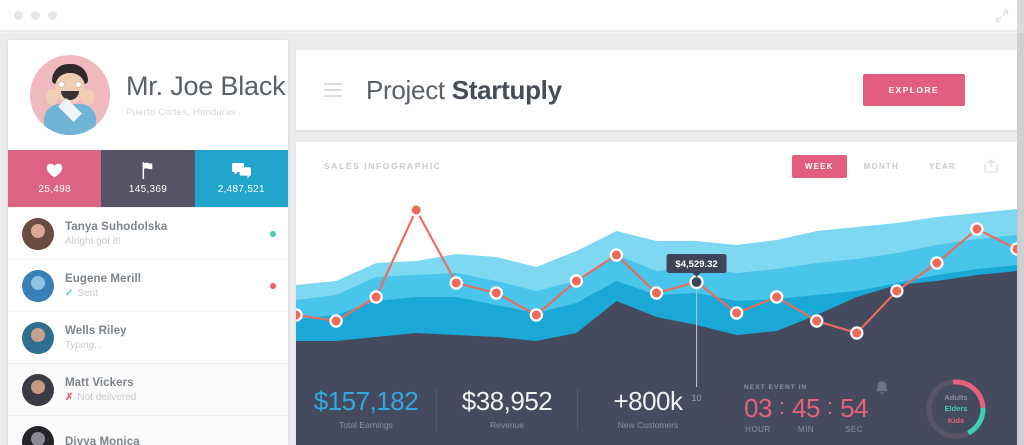  Describe the element at coordinates (956, 420) in the screenshot. I see `donut-legend-item: Kids` at that location.